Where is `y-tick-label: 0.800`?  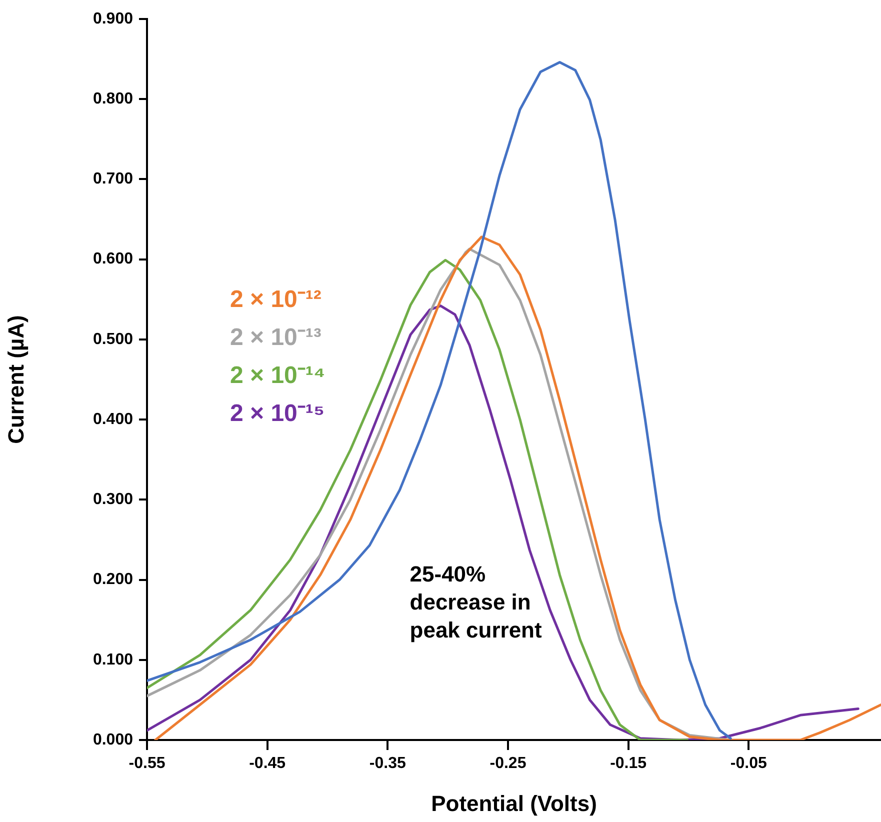 y-tick-label: 0.800 is located at coordinates (113, 99).